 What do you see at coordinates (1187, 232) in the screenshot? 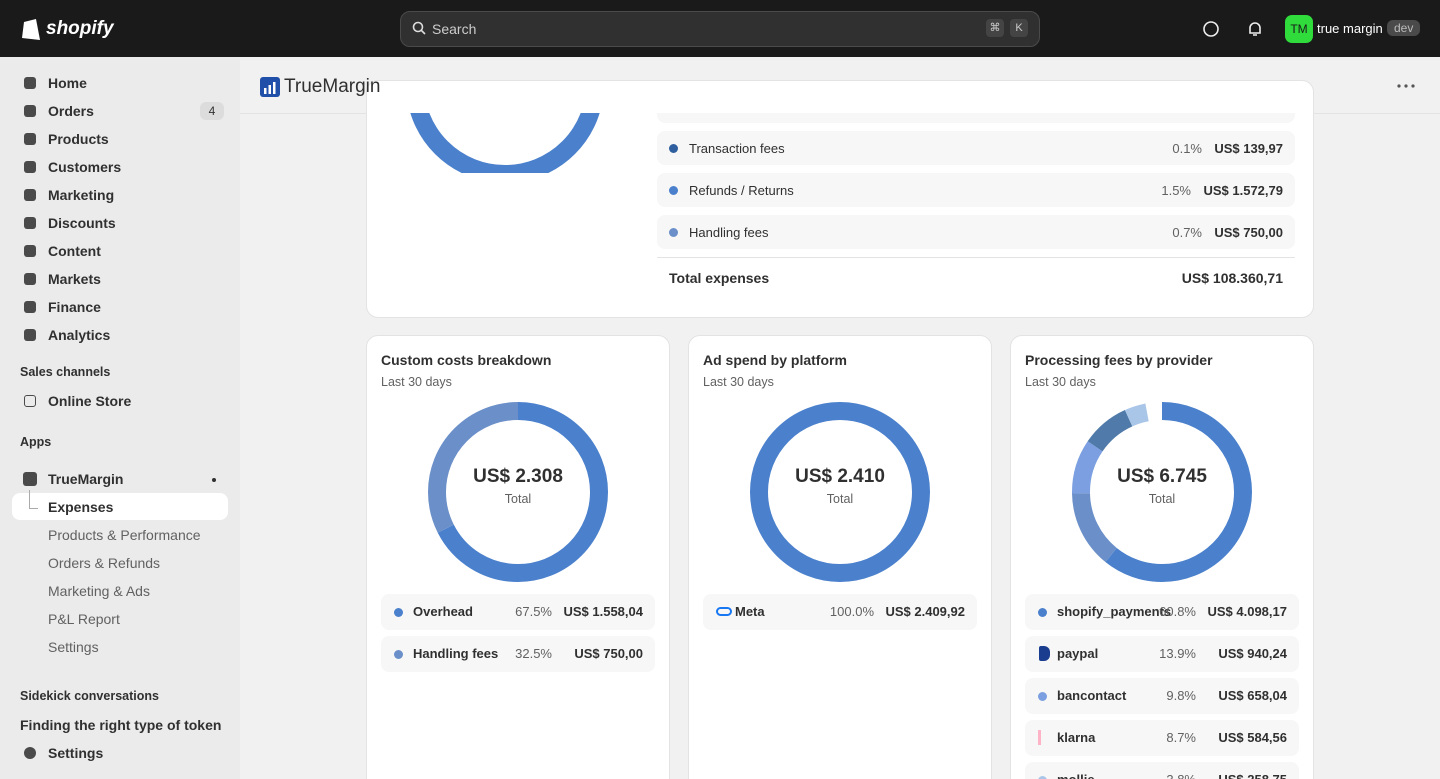
I see `row-share: 0.7%` at bounding box center [1187, 232].